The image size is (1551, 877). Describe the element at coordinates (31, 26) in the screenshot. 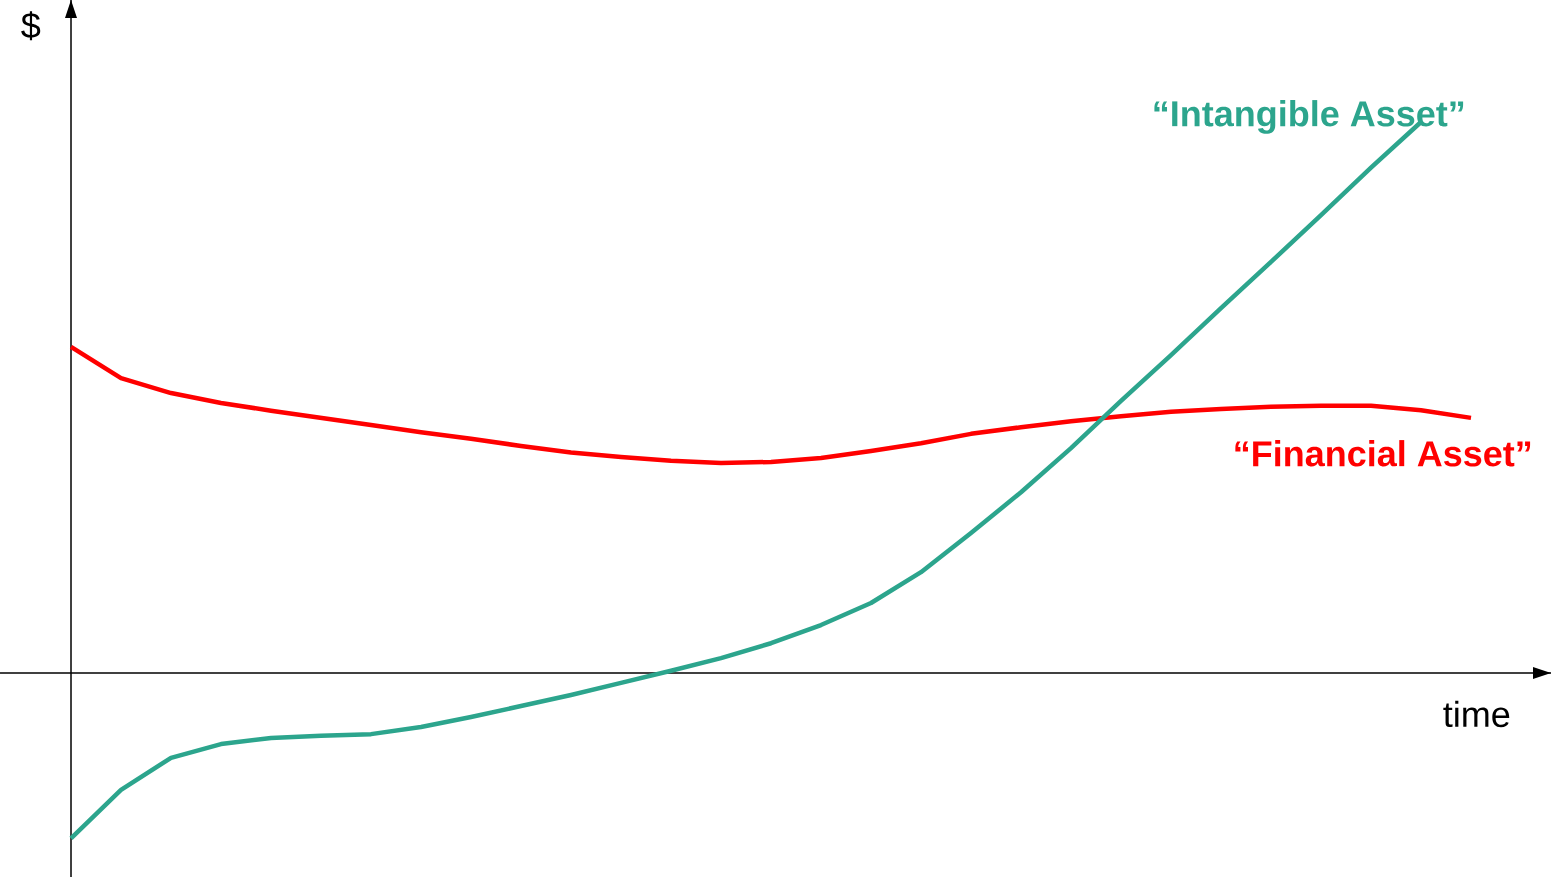

I see `y-axis-title: $` at that location.